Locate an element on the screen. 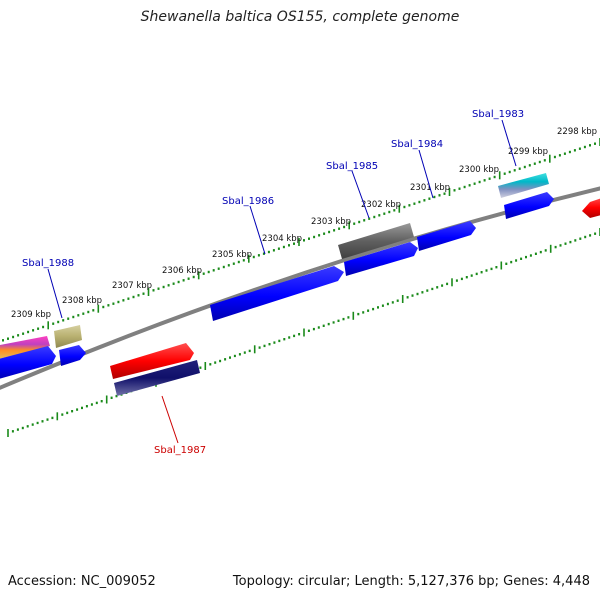  kbp-label: 2309 kbp is located at coordinates (31, 315).